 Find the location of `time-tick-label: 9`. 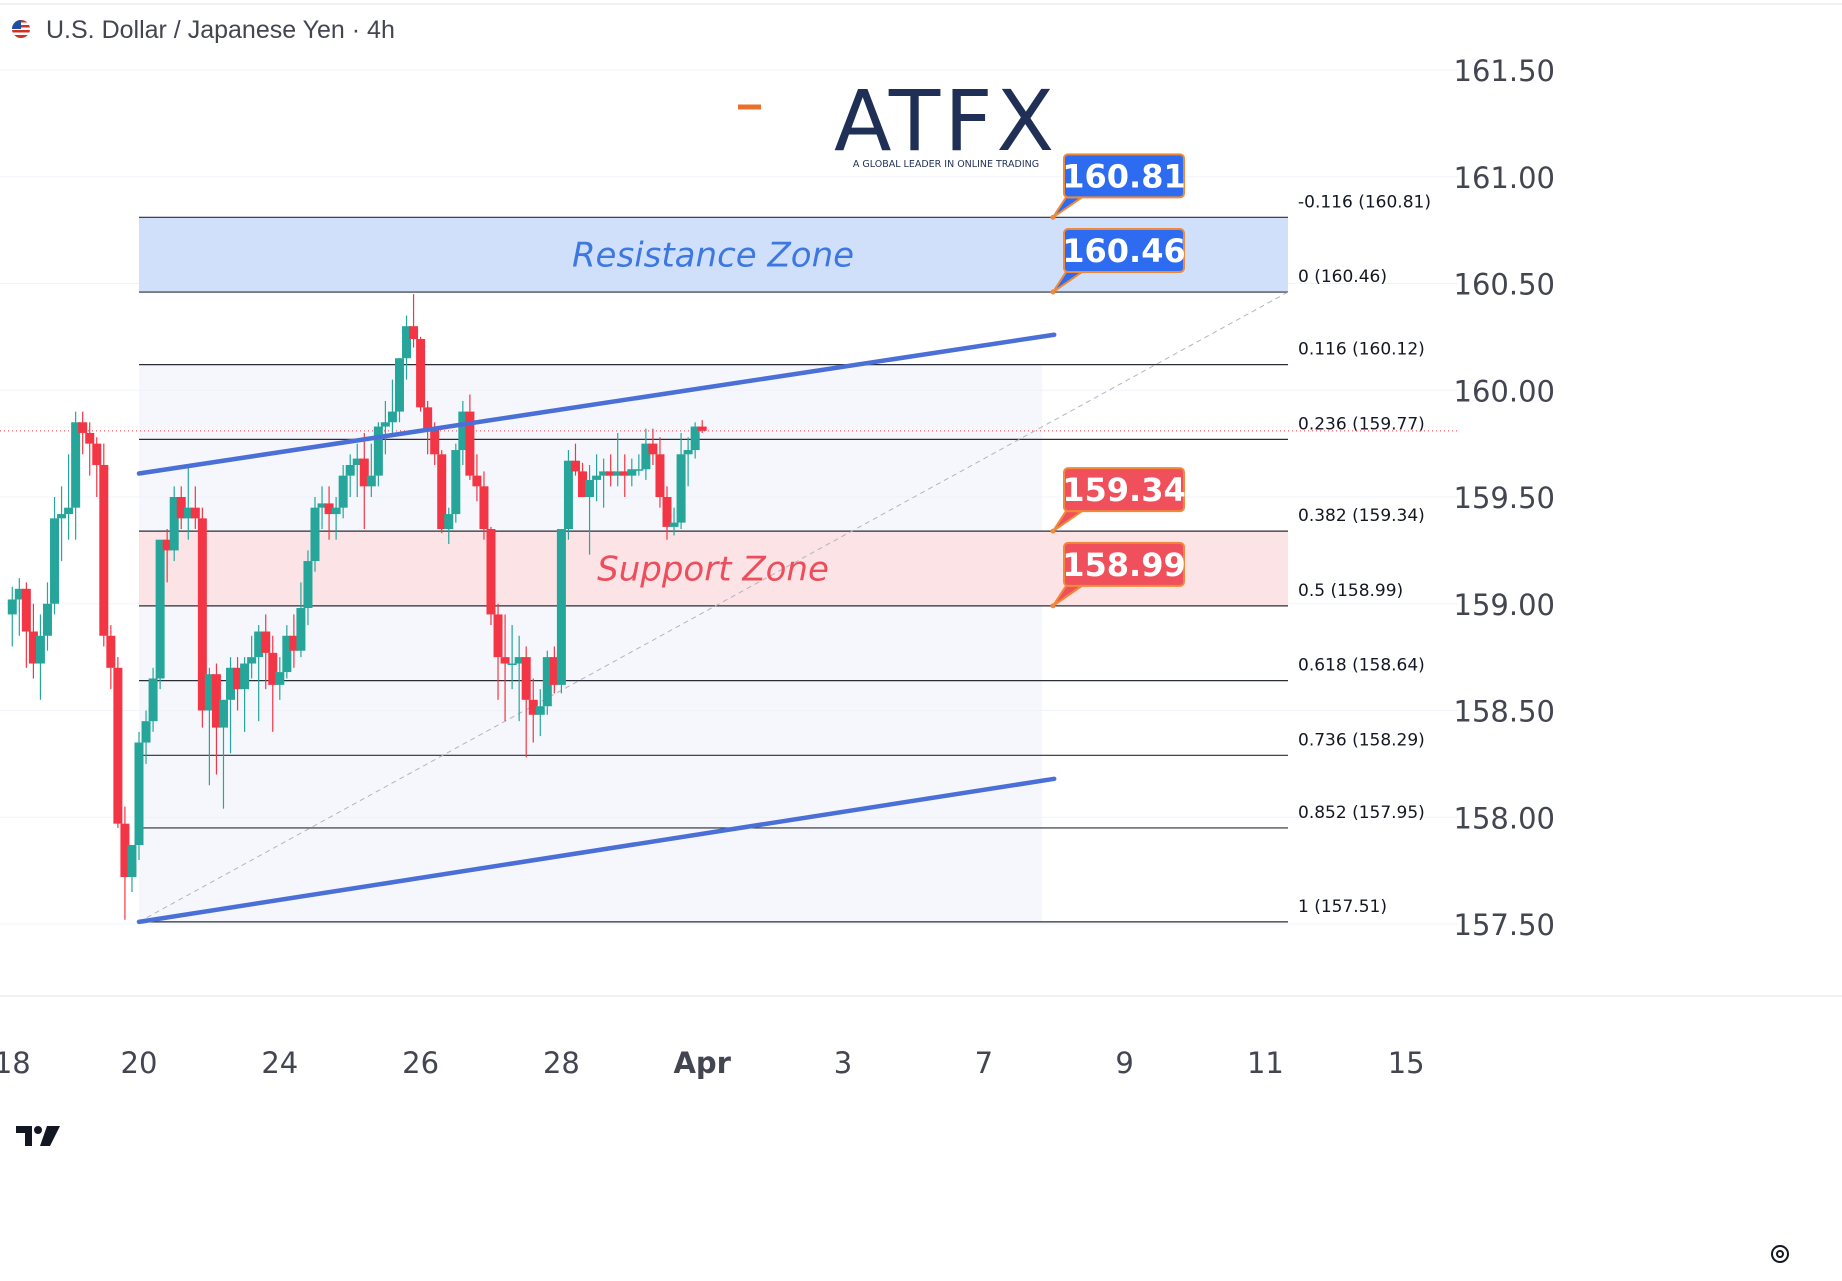

time-tick-label: 9 is located at coordinates (1124, 1063).